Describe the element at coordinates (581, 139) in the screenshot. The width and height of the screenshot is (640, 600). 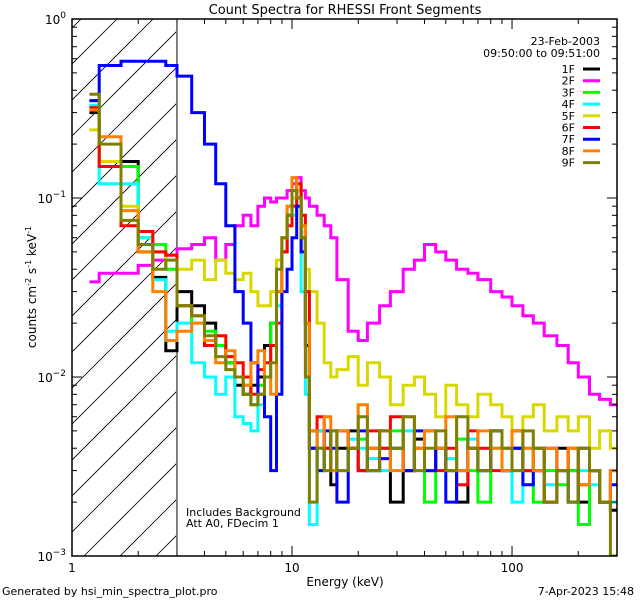
I see `legend-item-7F: 7F` at that location.